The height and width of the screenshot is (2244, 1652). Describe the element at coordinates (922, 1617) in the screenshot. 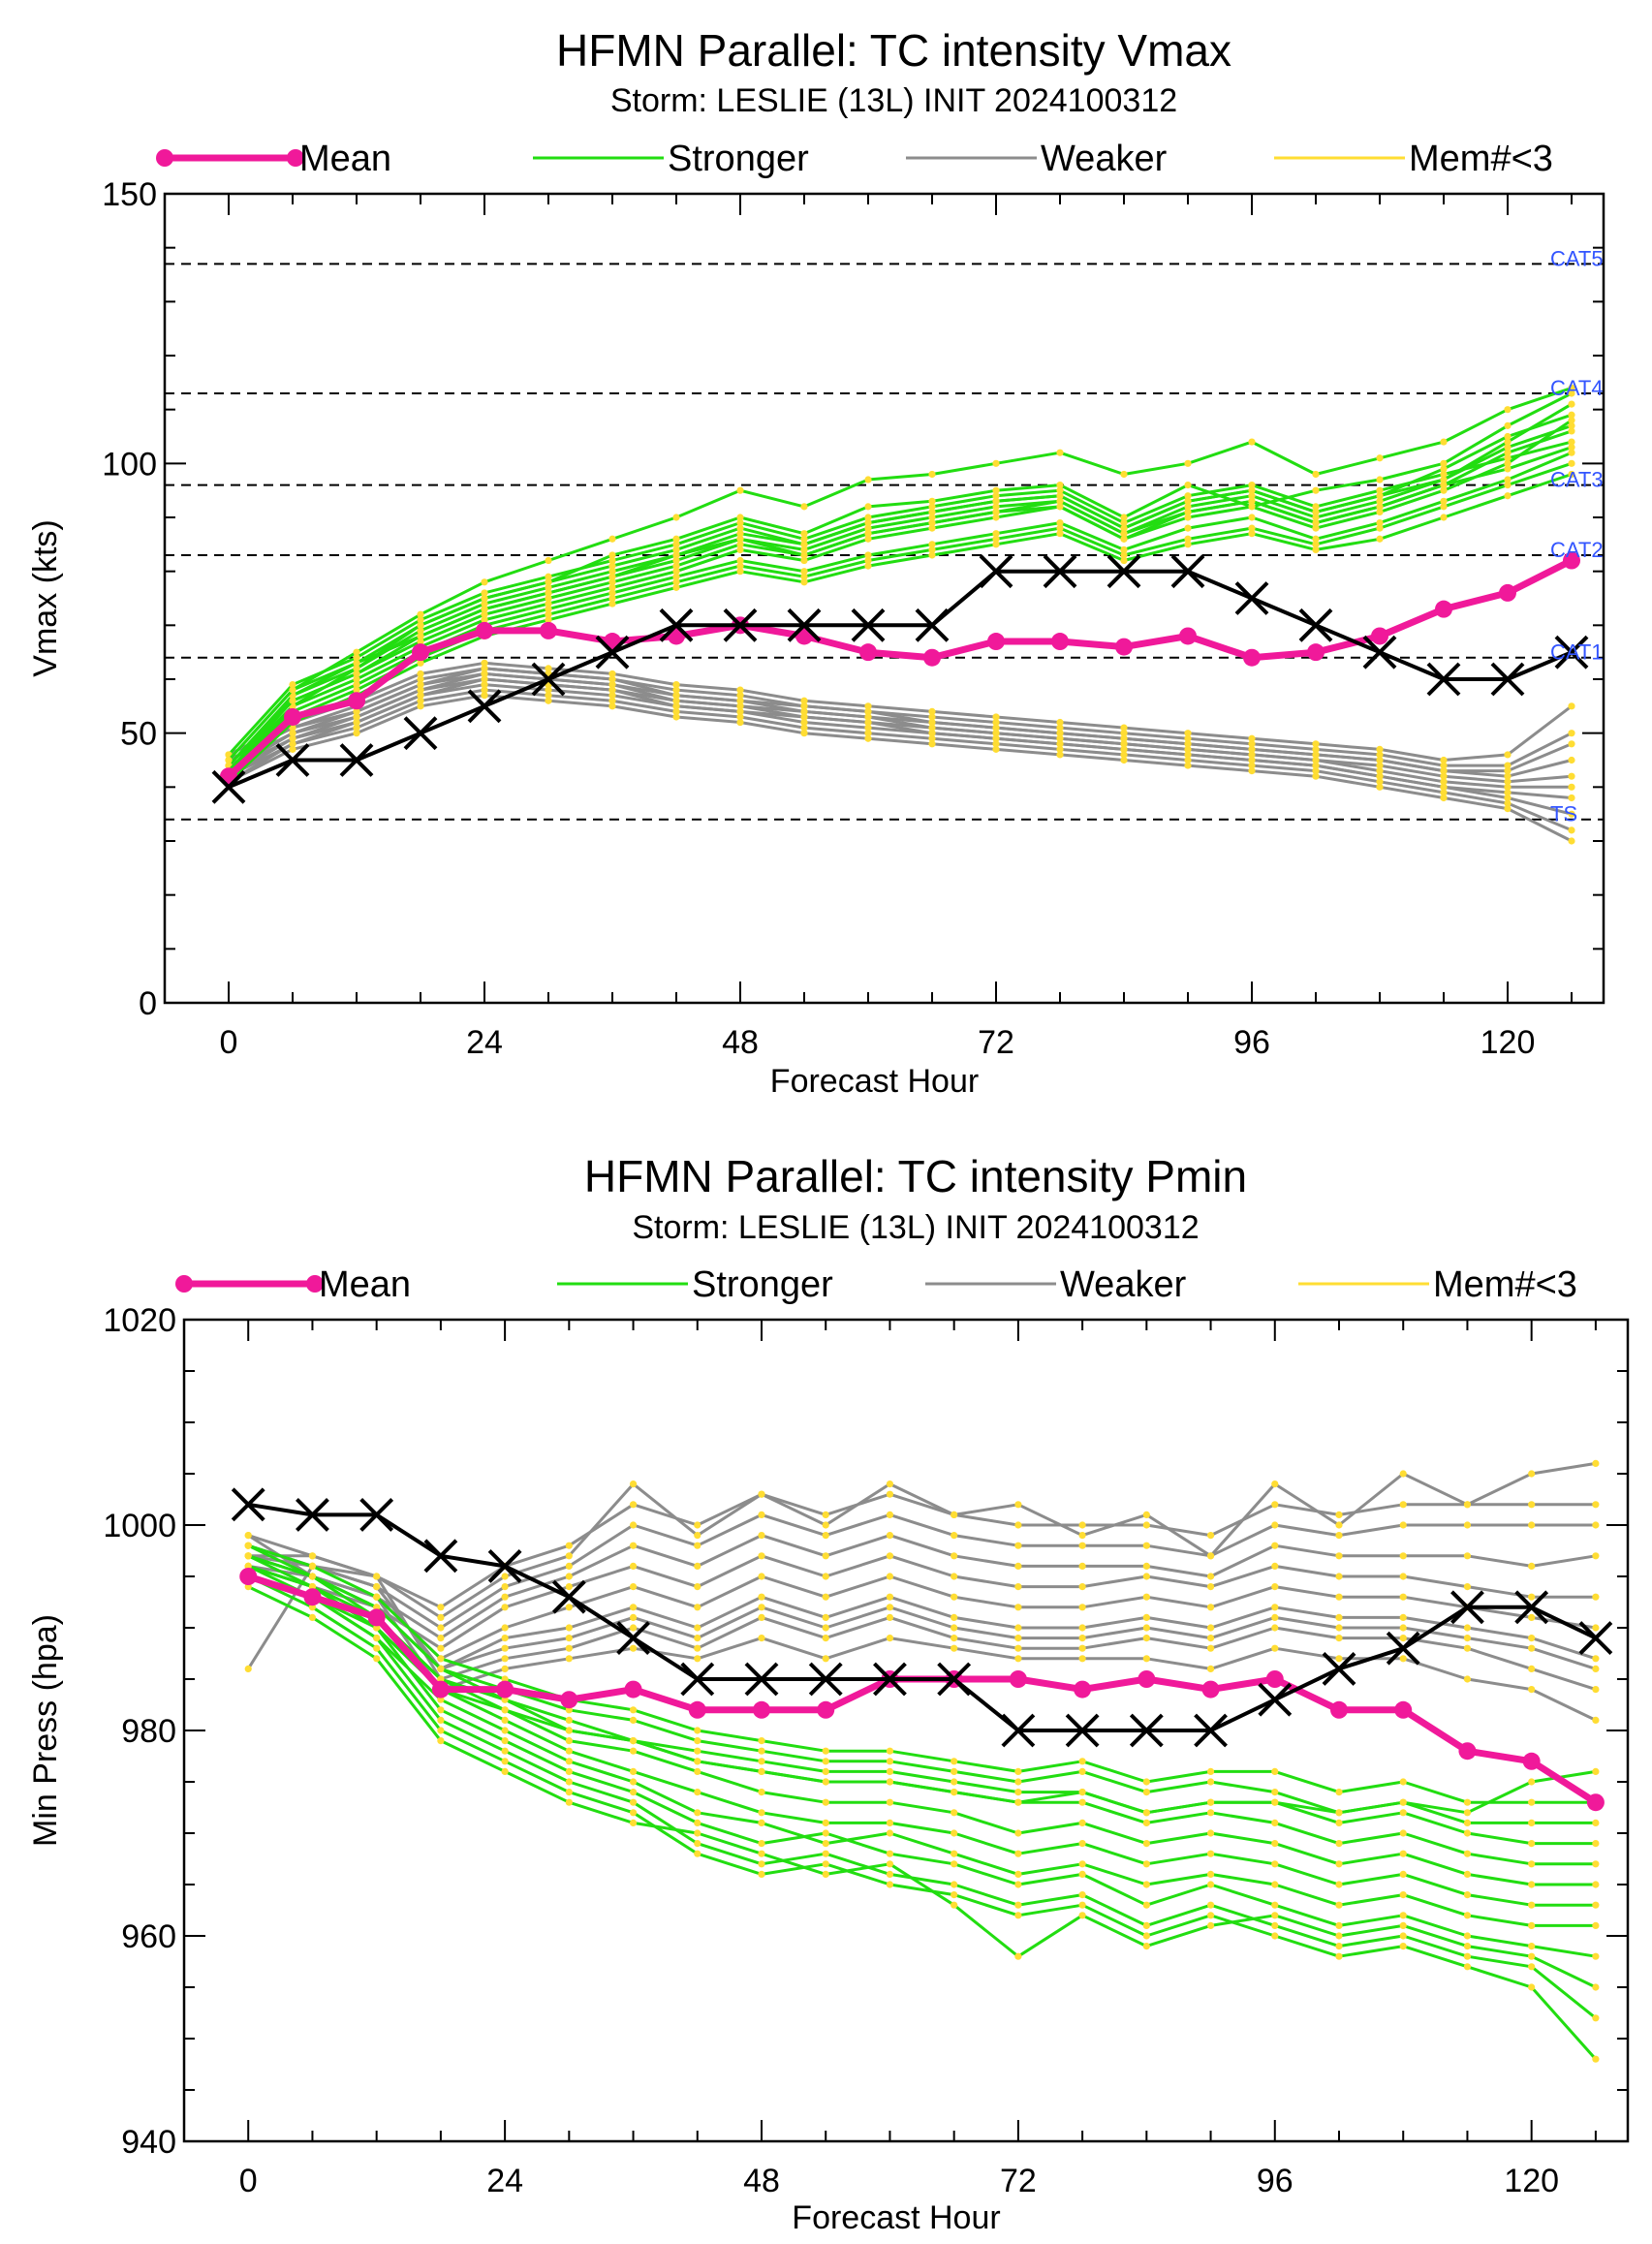

I see `official-forecast-line` at that location.